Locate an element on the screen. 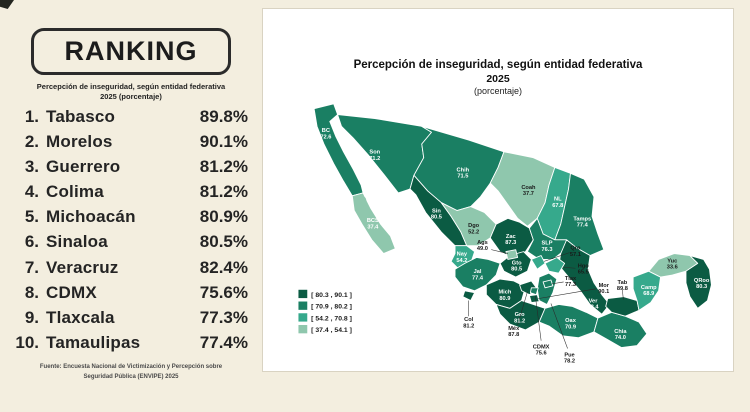 The width and height of the screenshot is (750, 412). ranking-row: 5. Michoacán 80.9% is located at coordinates (128, 219).